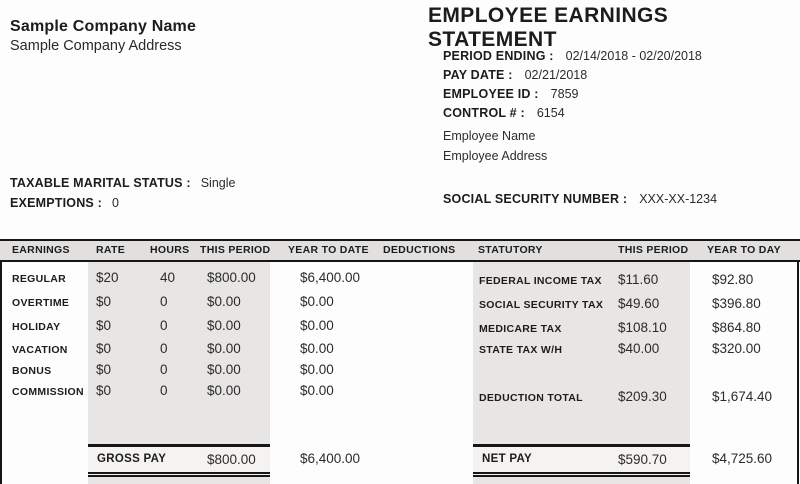 This screenshot has width=800, height=484. I want to click on gross-pay-this-period: $800.00, so click(231, 459).